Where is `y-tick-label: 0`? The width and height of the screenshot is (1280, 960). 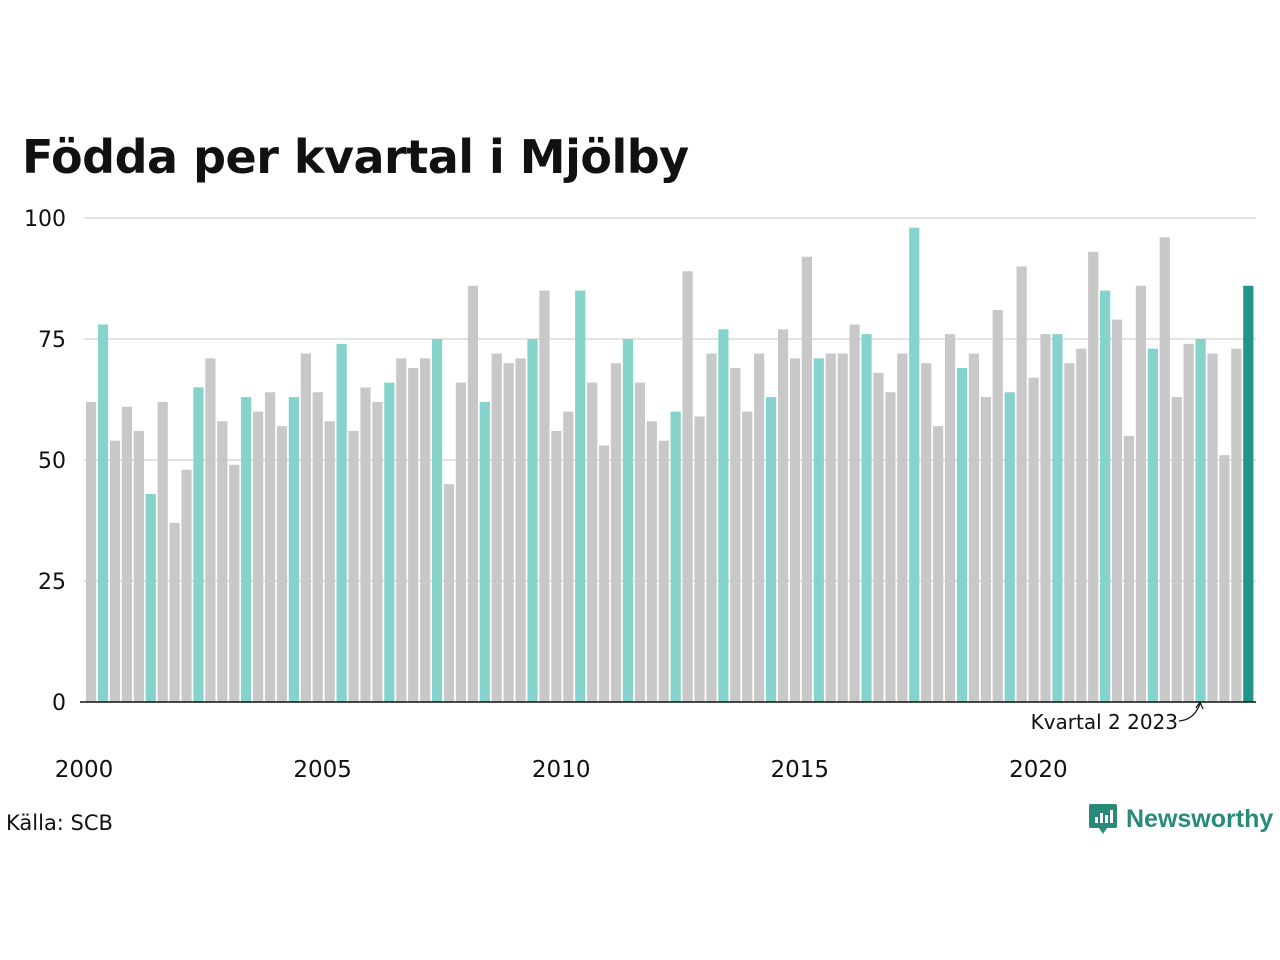
y-tick-label: 0 is located at coordinates (59, 703).